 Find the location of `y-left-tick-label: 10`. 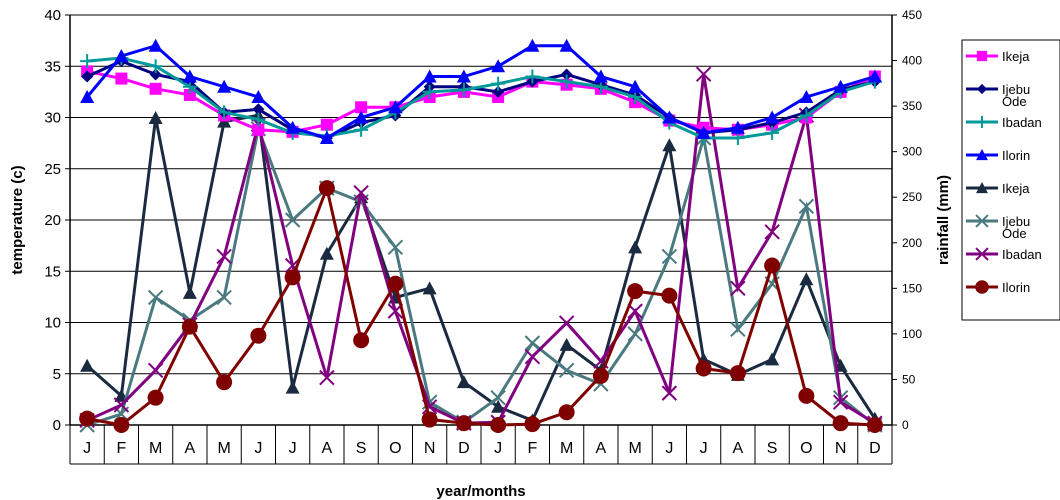

y-left-tick-label: 10 is located at coordinates (52, 323).